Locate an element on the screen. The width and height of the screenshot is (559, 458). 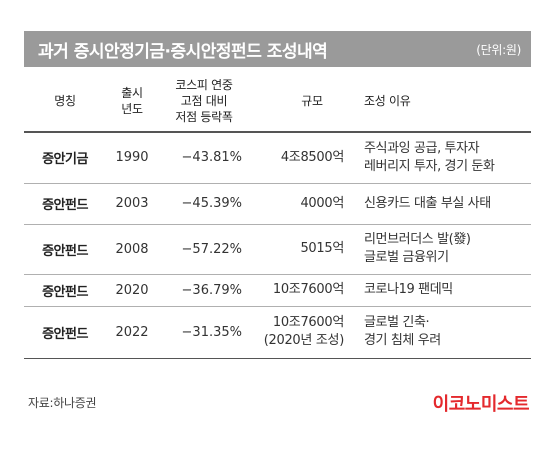
row-size: 10조7600억 is located at coordinates (300, 290).